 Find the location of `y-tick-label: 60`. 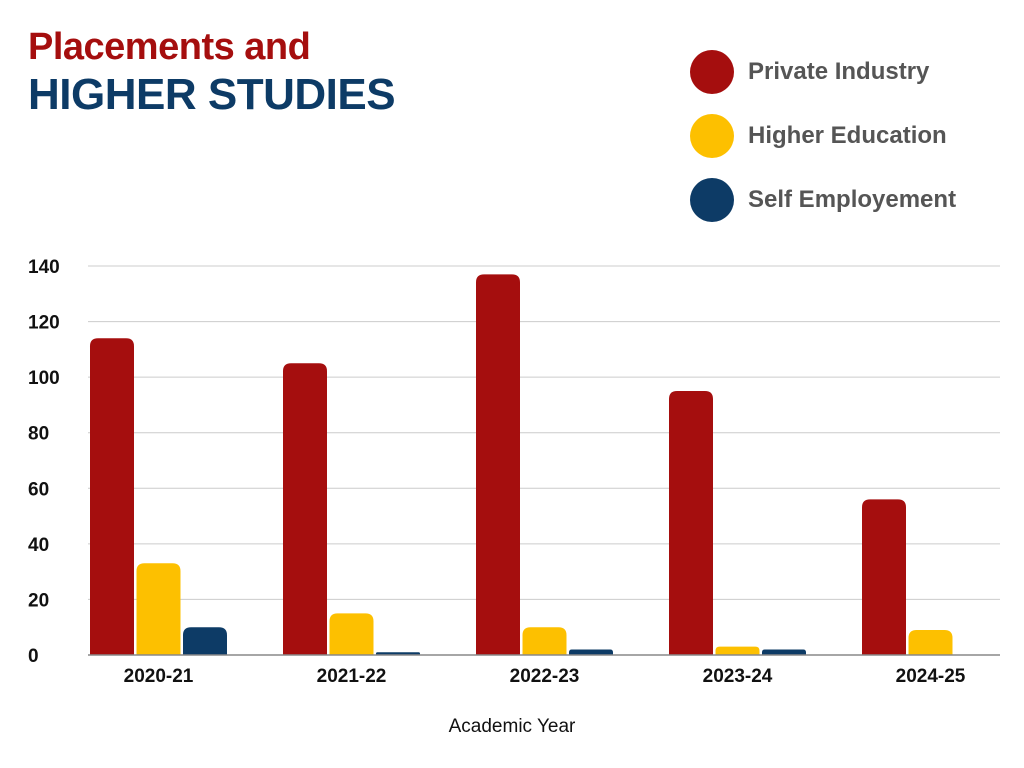

y-tick-label: 60 is located at coordinates (38, 489).